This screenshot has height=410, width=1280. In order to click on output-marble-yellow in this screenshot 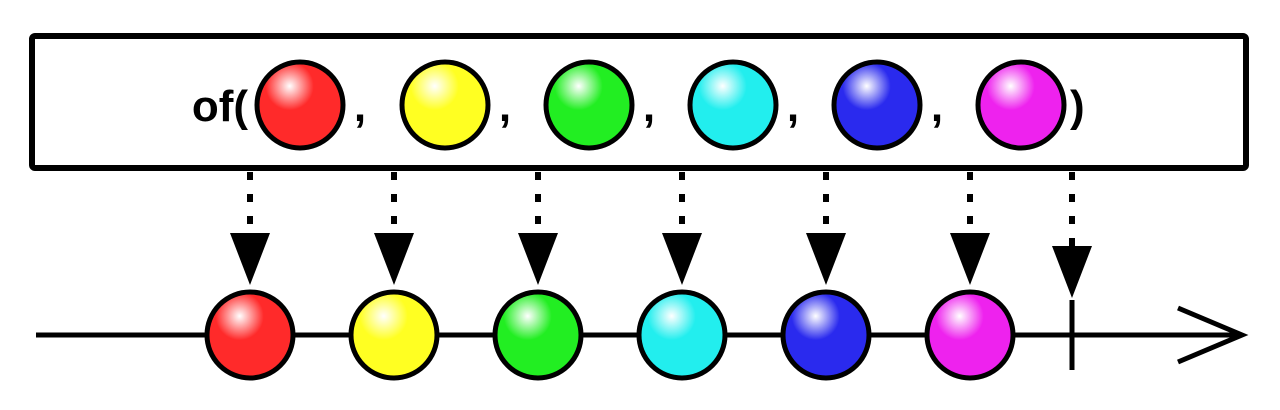, I will do `click(394, 335)`.